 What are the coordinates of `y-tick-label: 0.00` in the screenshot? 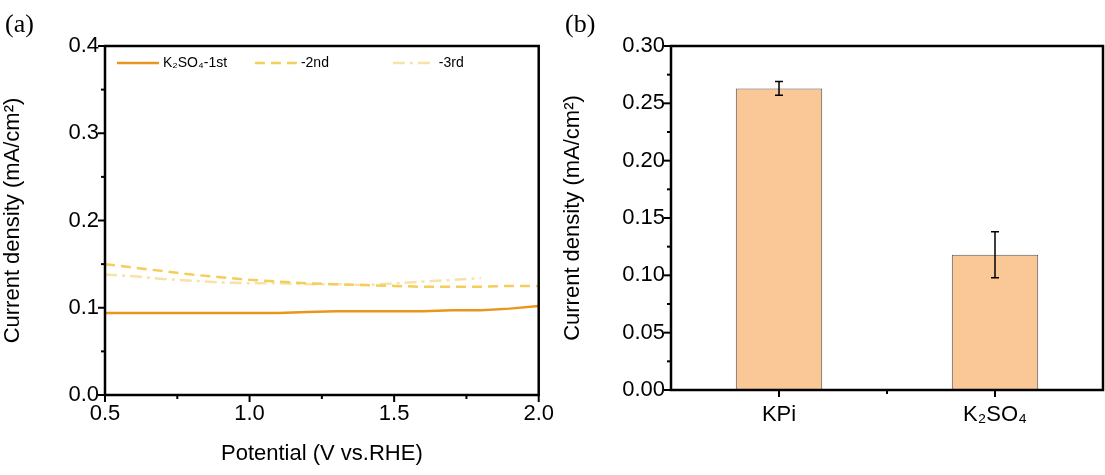 It's located at (643, 389).